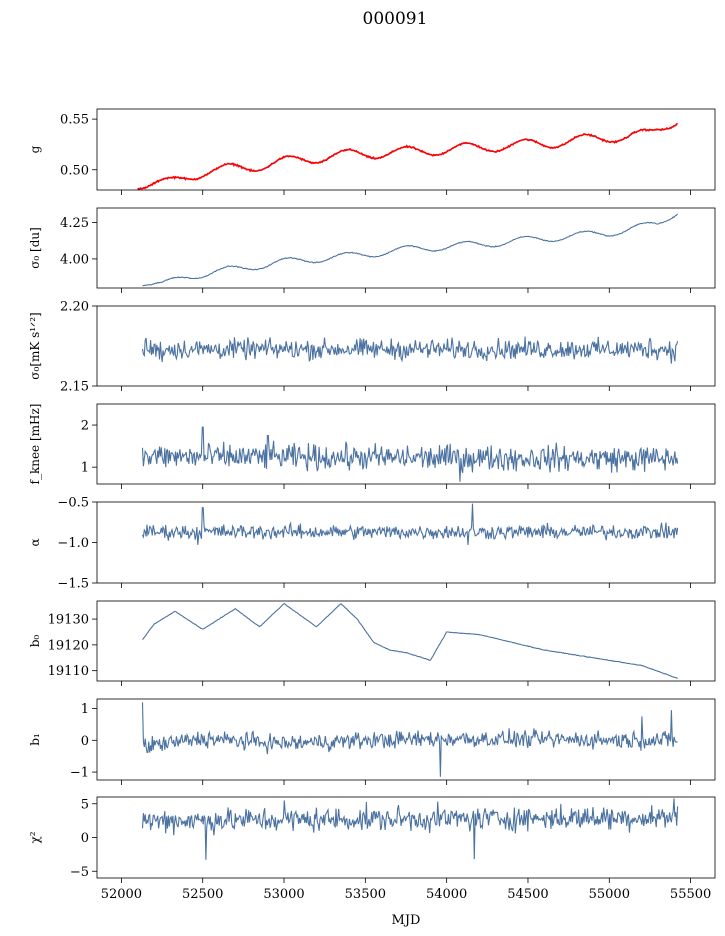 Image resolution: width=725 pixels, height=936 pixels. What do you see at coordinates (406, 920) in the screenshot?
I see `x-axis-label: MJD` at bounding box center [406, 920].